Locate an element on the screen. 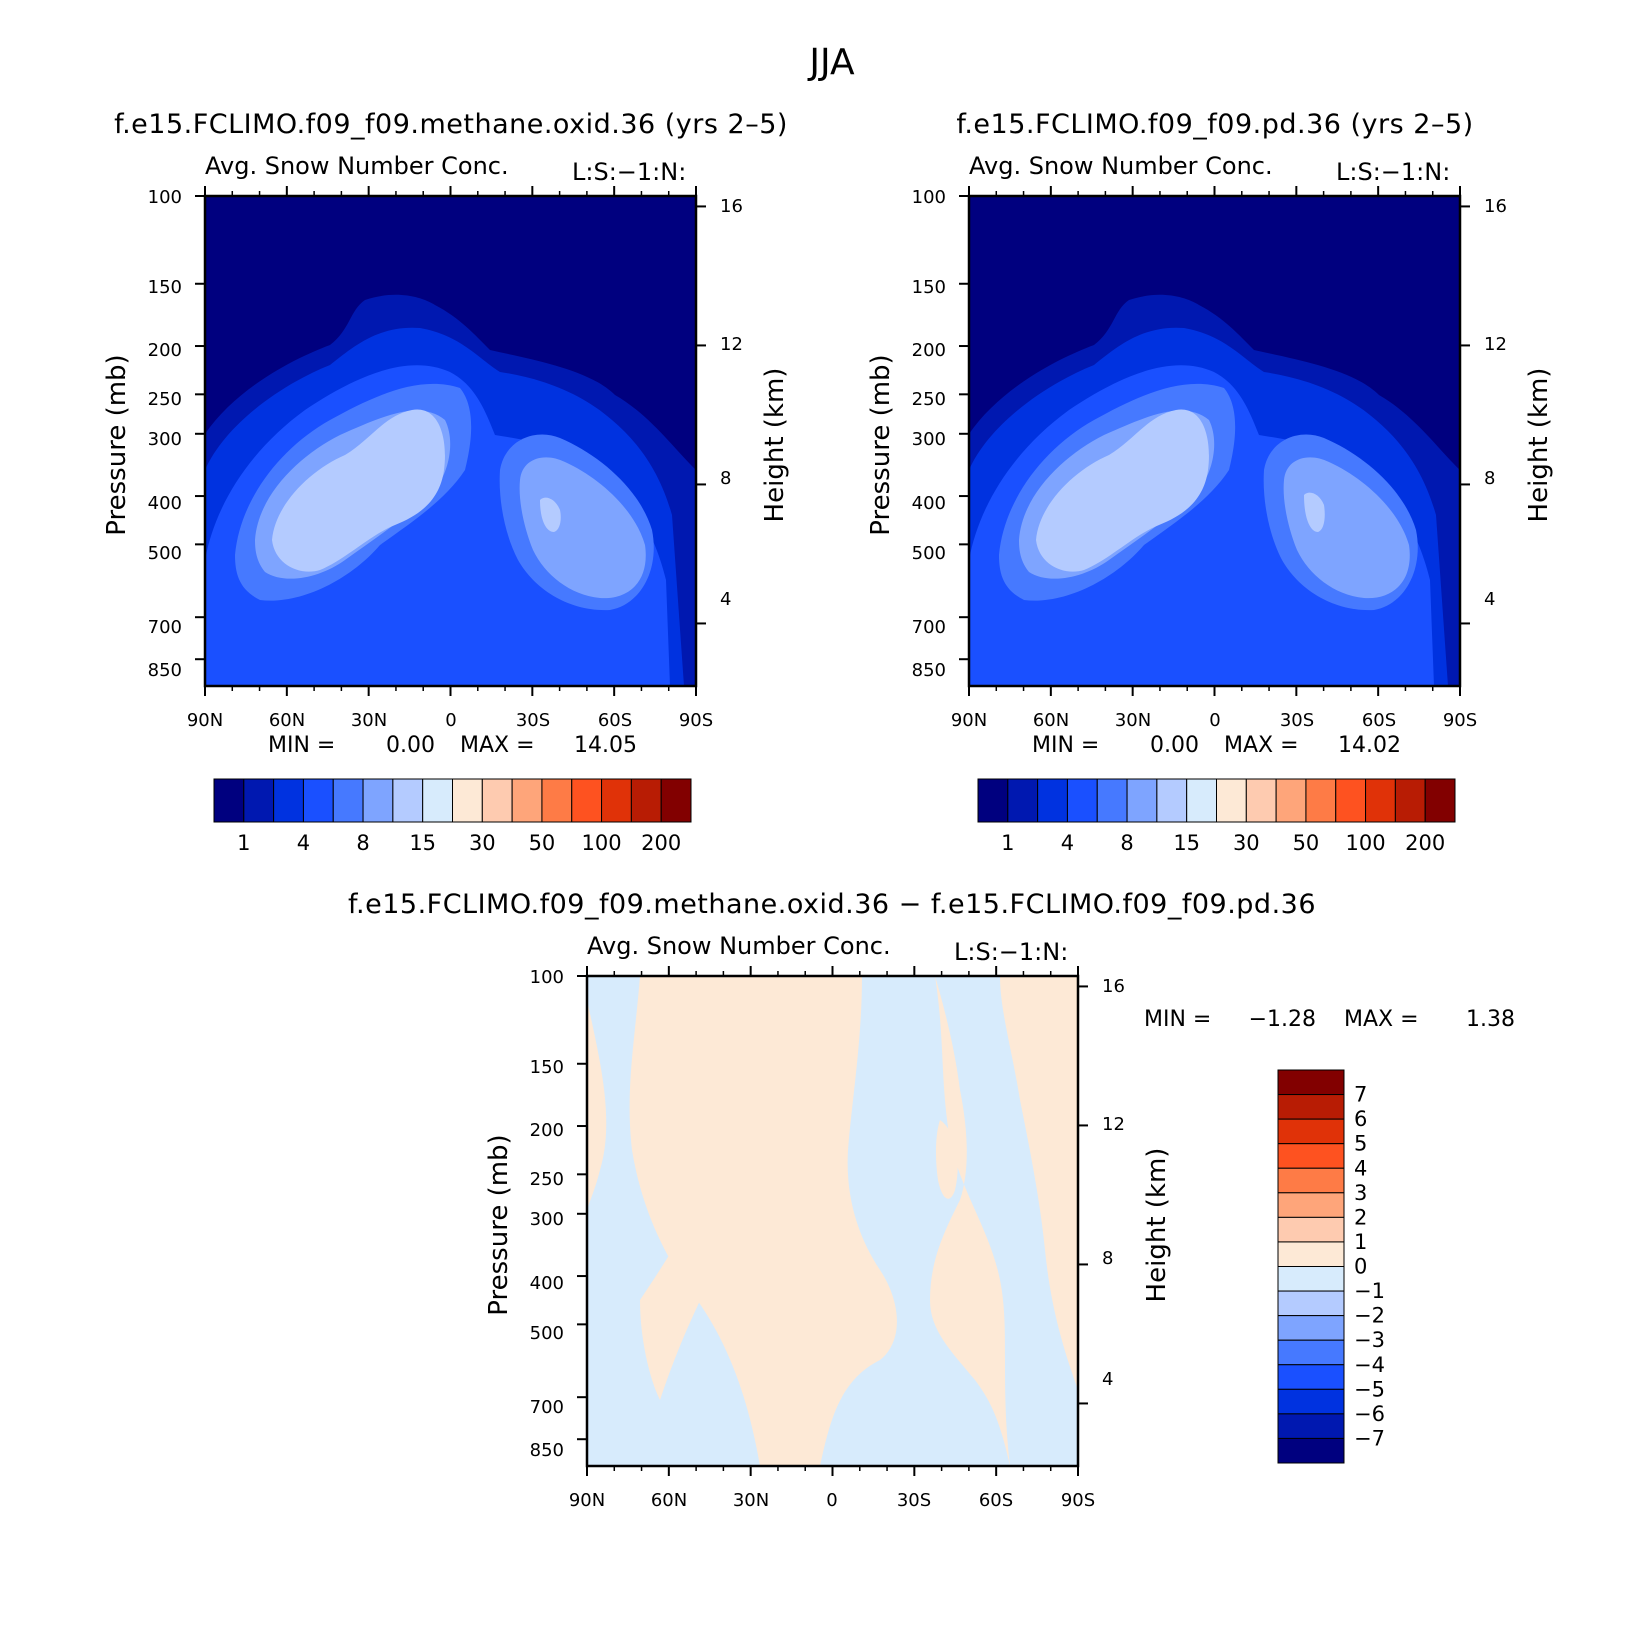  stats-line: MIN = 0.00 MAX = 14.05 is located at coordinates (452, 745).